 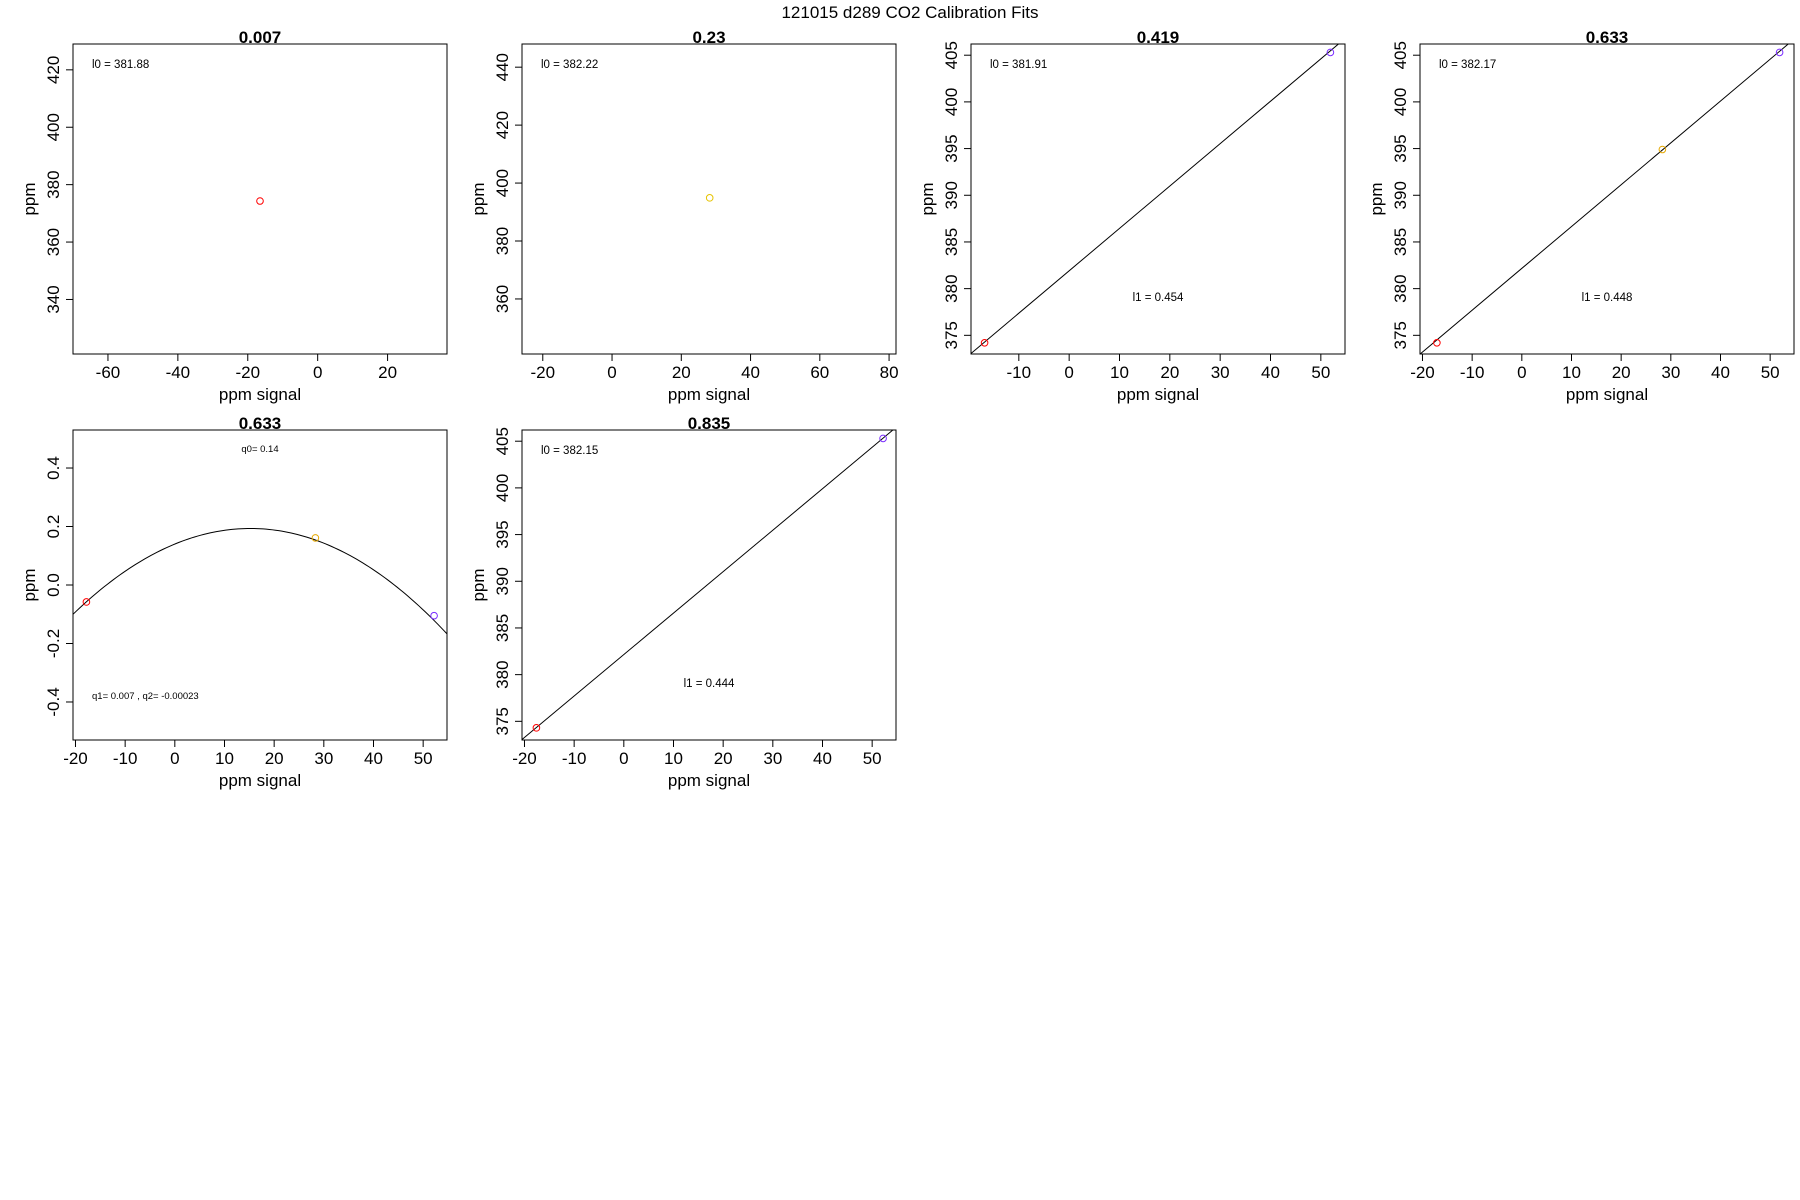 I want to click on chart-4-x-tick-label: 10, so click(x=224, y=758).